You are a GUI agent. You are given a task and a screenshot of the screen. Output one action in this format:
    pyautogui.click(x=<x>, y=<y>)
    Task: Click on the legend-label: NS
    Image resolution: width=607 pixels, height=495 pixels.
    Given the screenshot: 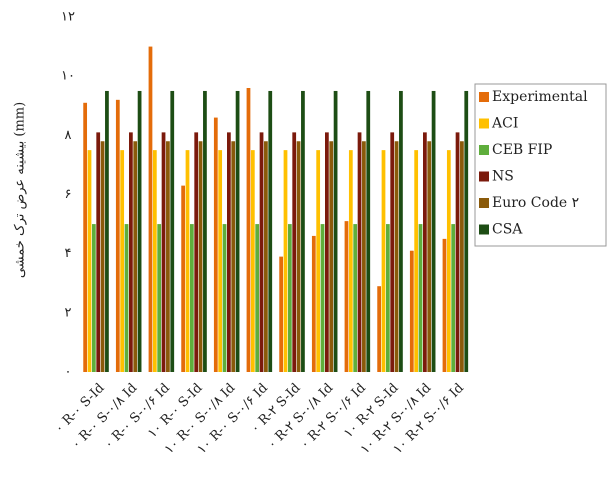 What is the action you would take?
    pyautogui.click(x=503, y=177)
    